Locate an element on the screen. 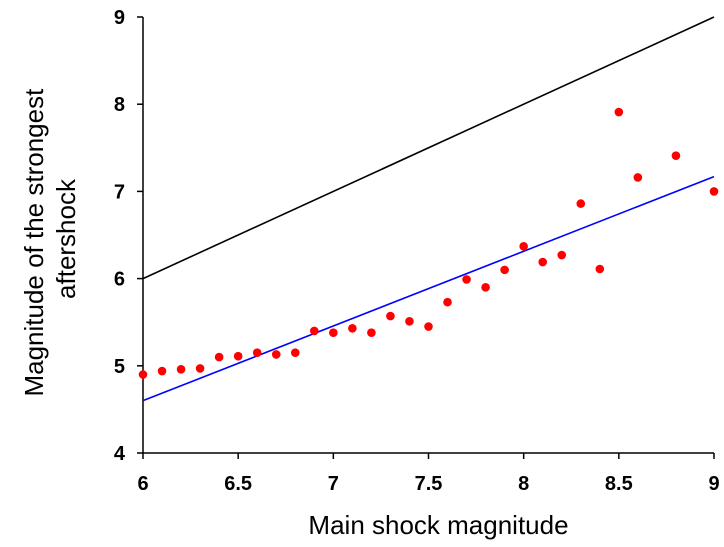 This screenshot has width=724, height=547. y-tick-label: 8 is located at coordinates (119, 105).